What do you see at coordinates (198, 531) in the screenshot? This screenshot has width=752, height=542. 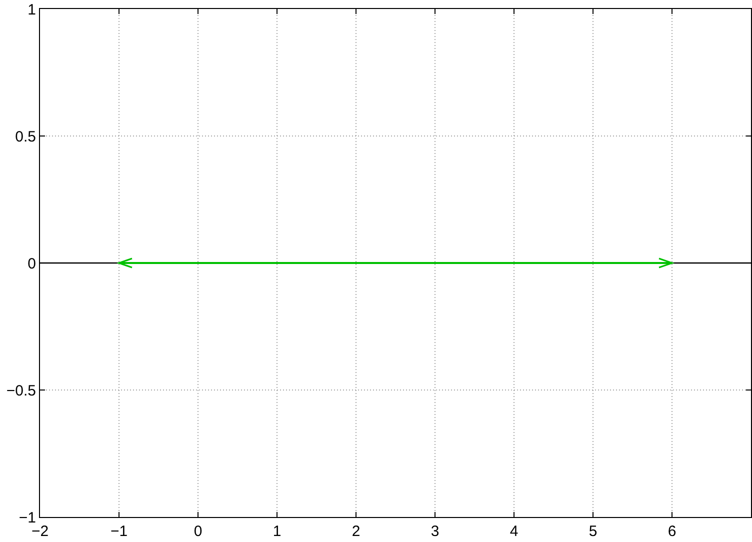 I see `x-tick-label: 0` at bounding box center [198, 531].